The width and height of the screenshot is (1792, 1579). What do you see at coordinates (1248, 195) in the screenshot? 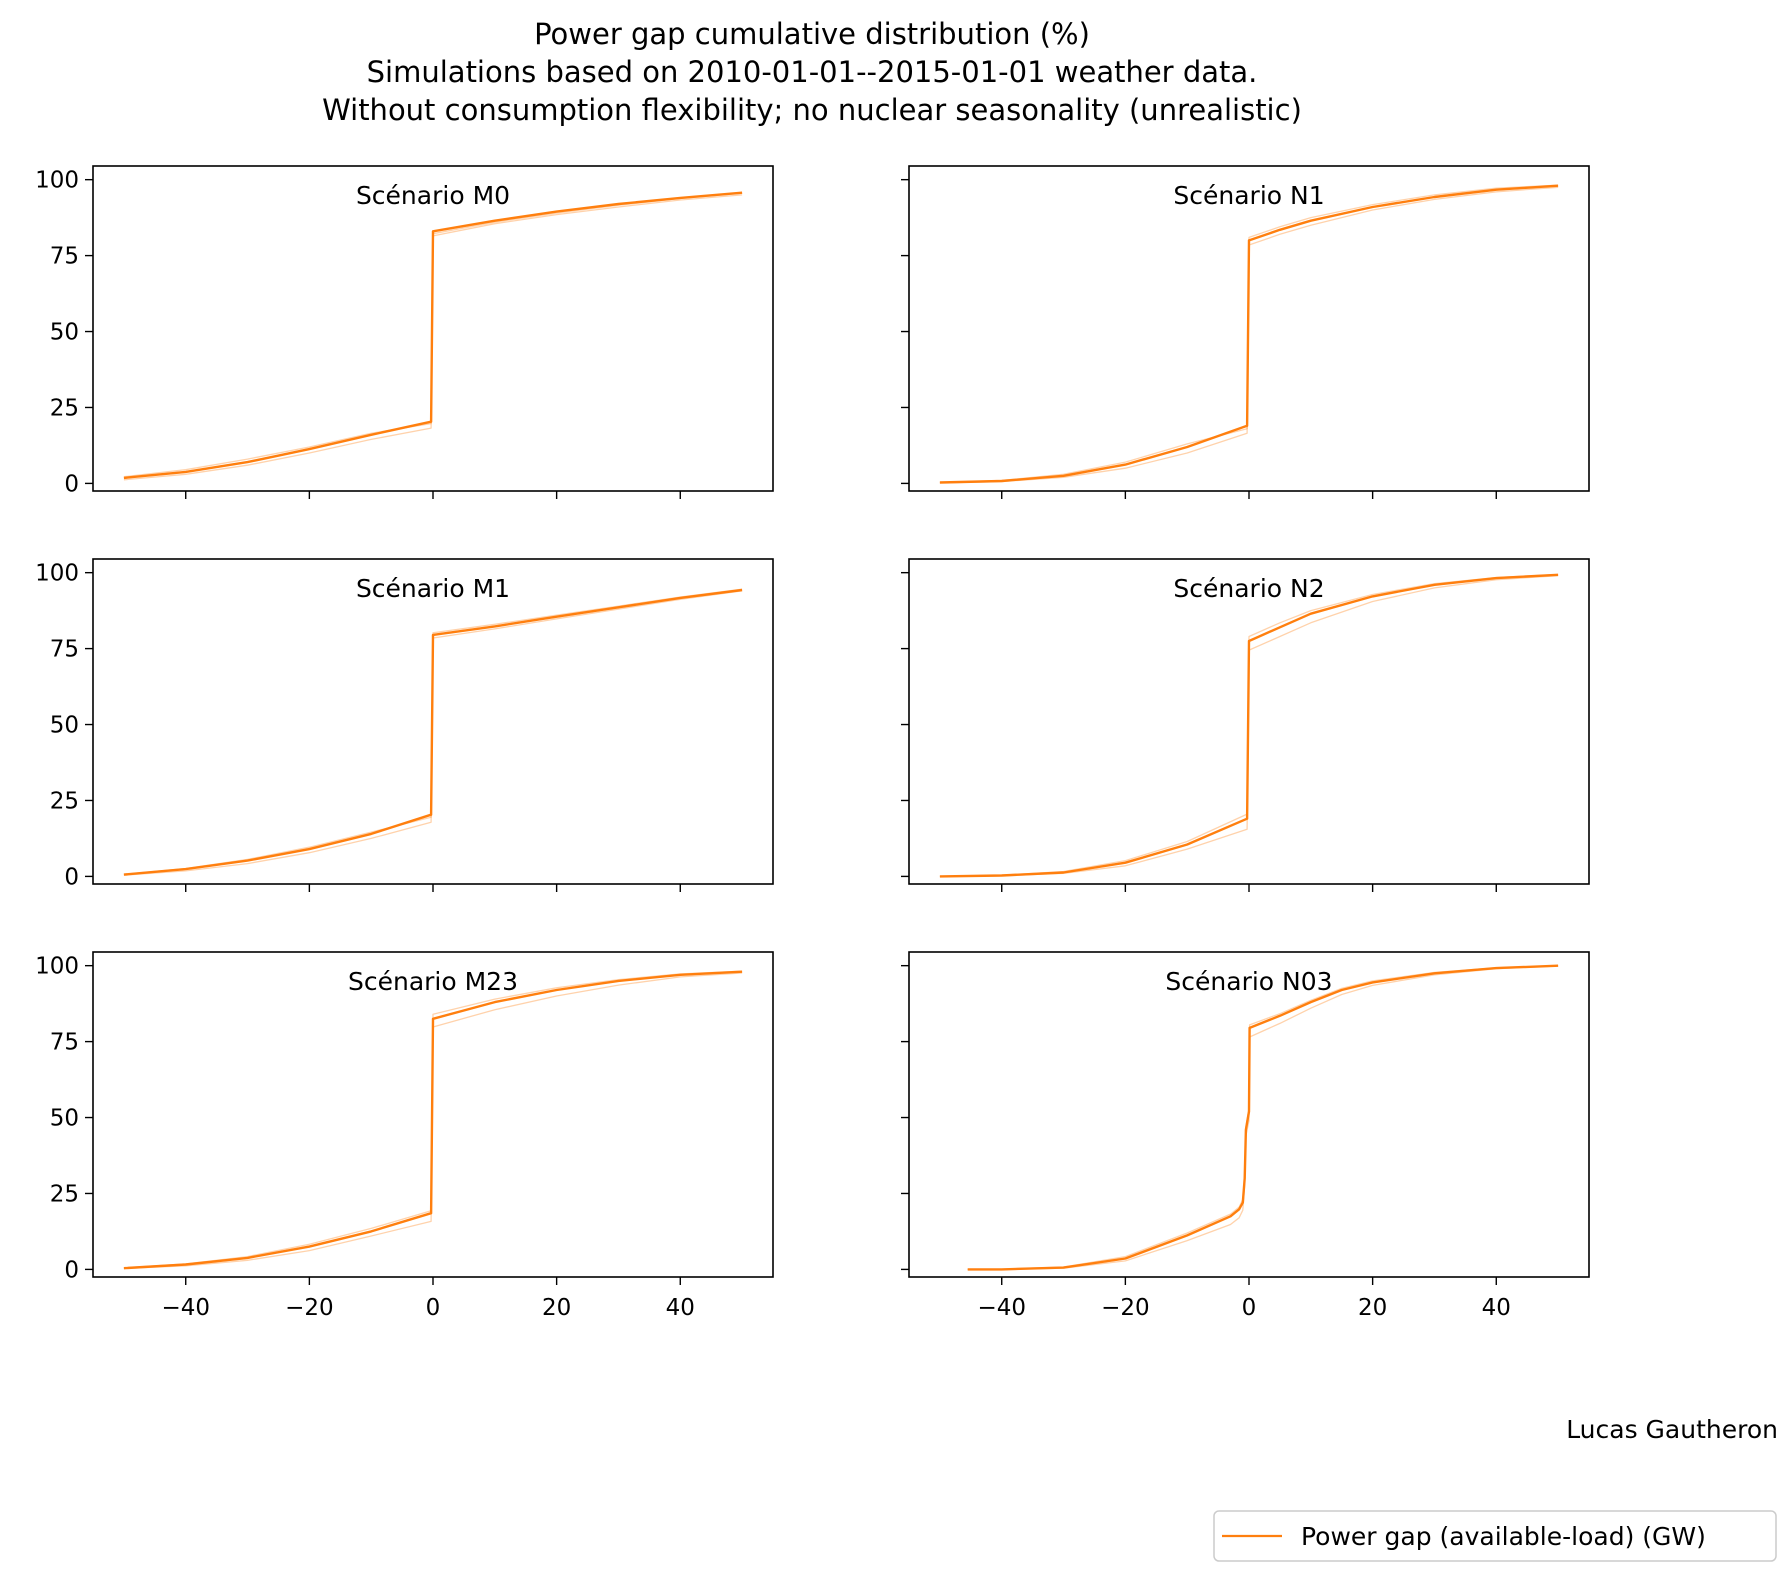
I see `subplot-title: Scénario N1` at bounding box center [1248, 195].